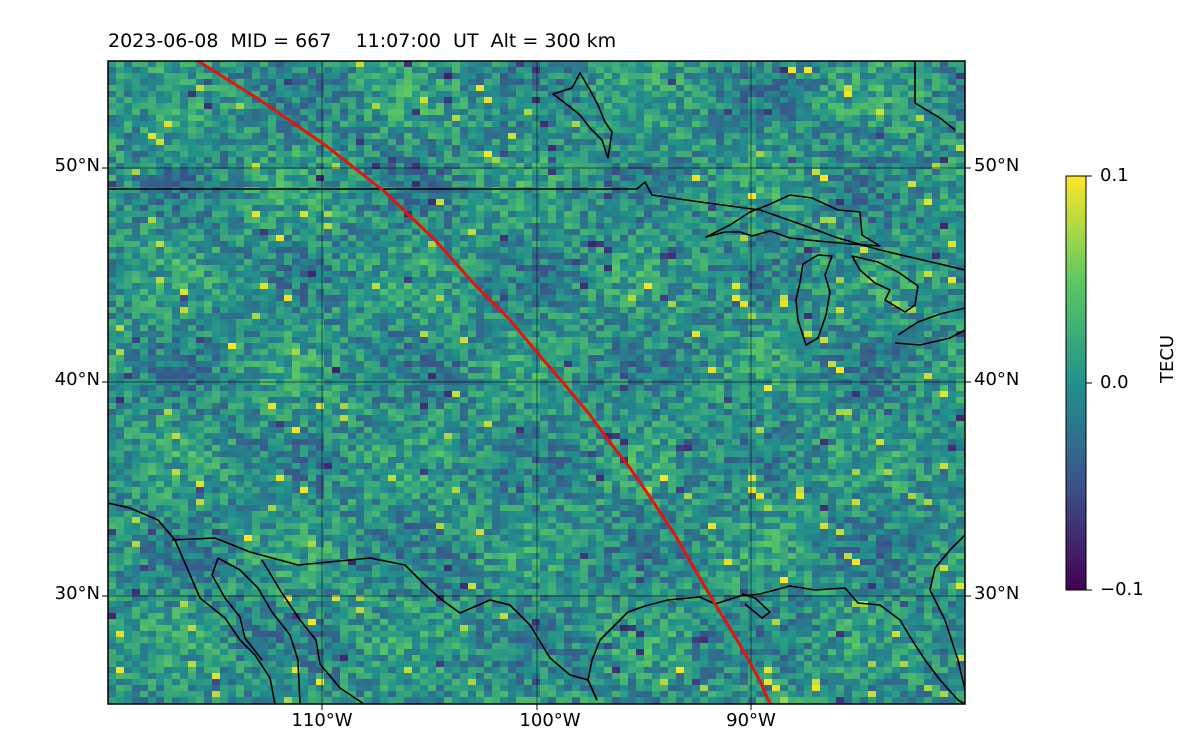  What do you see at coordinates (536, 707) in the screenshot?
I see `lon-ticks-bottom` at bounding box center [536, 707].